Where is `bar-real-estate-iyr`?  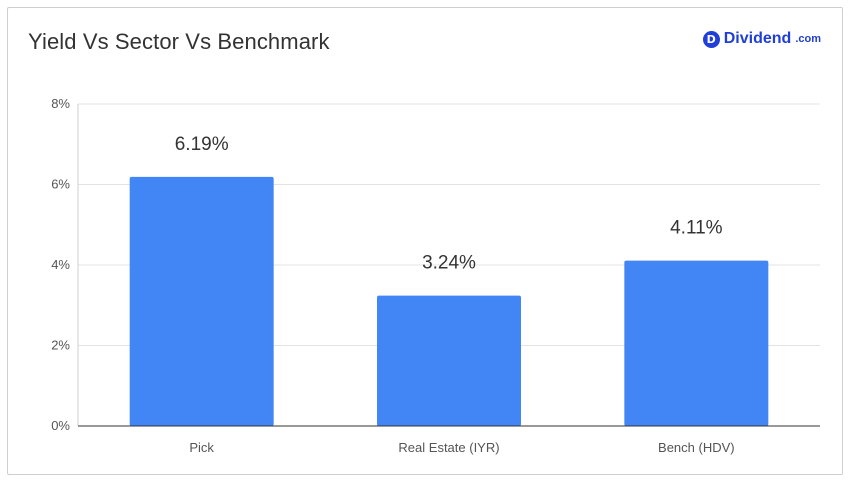
bar-real-estate-iyr is located at coordinates (449, 360).